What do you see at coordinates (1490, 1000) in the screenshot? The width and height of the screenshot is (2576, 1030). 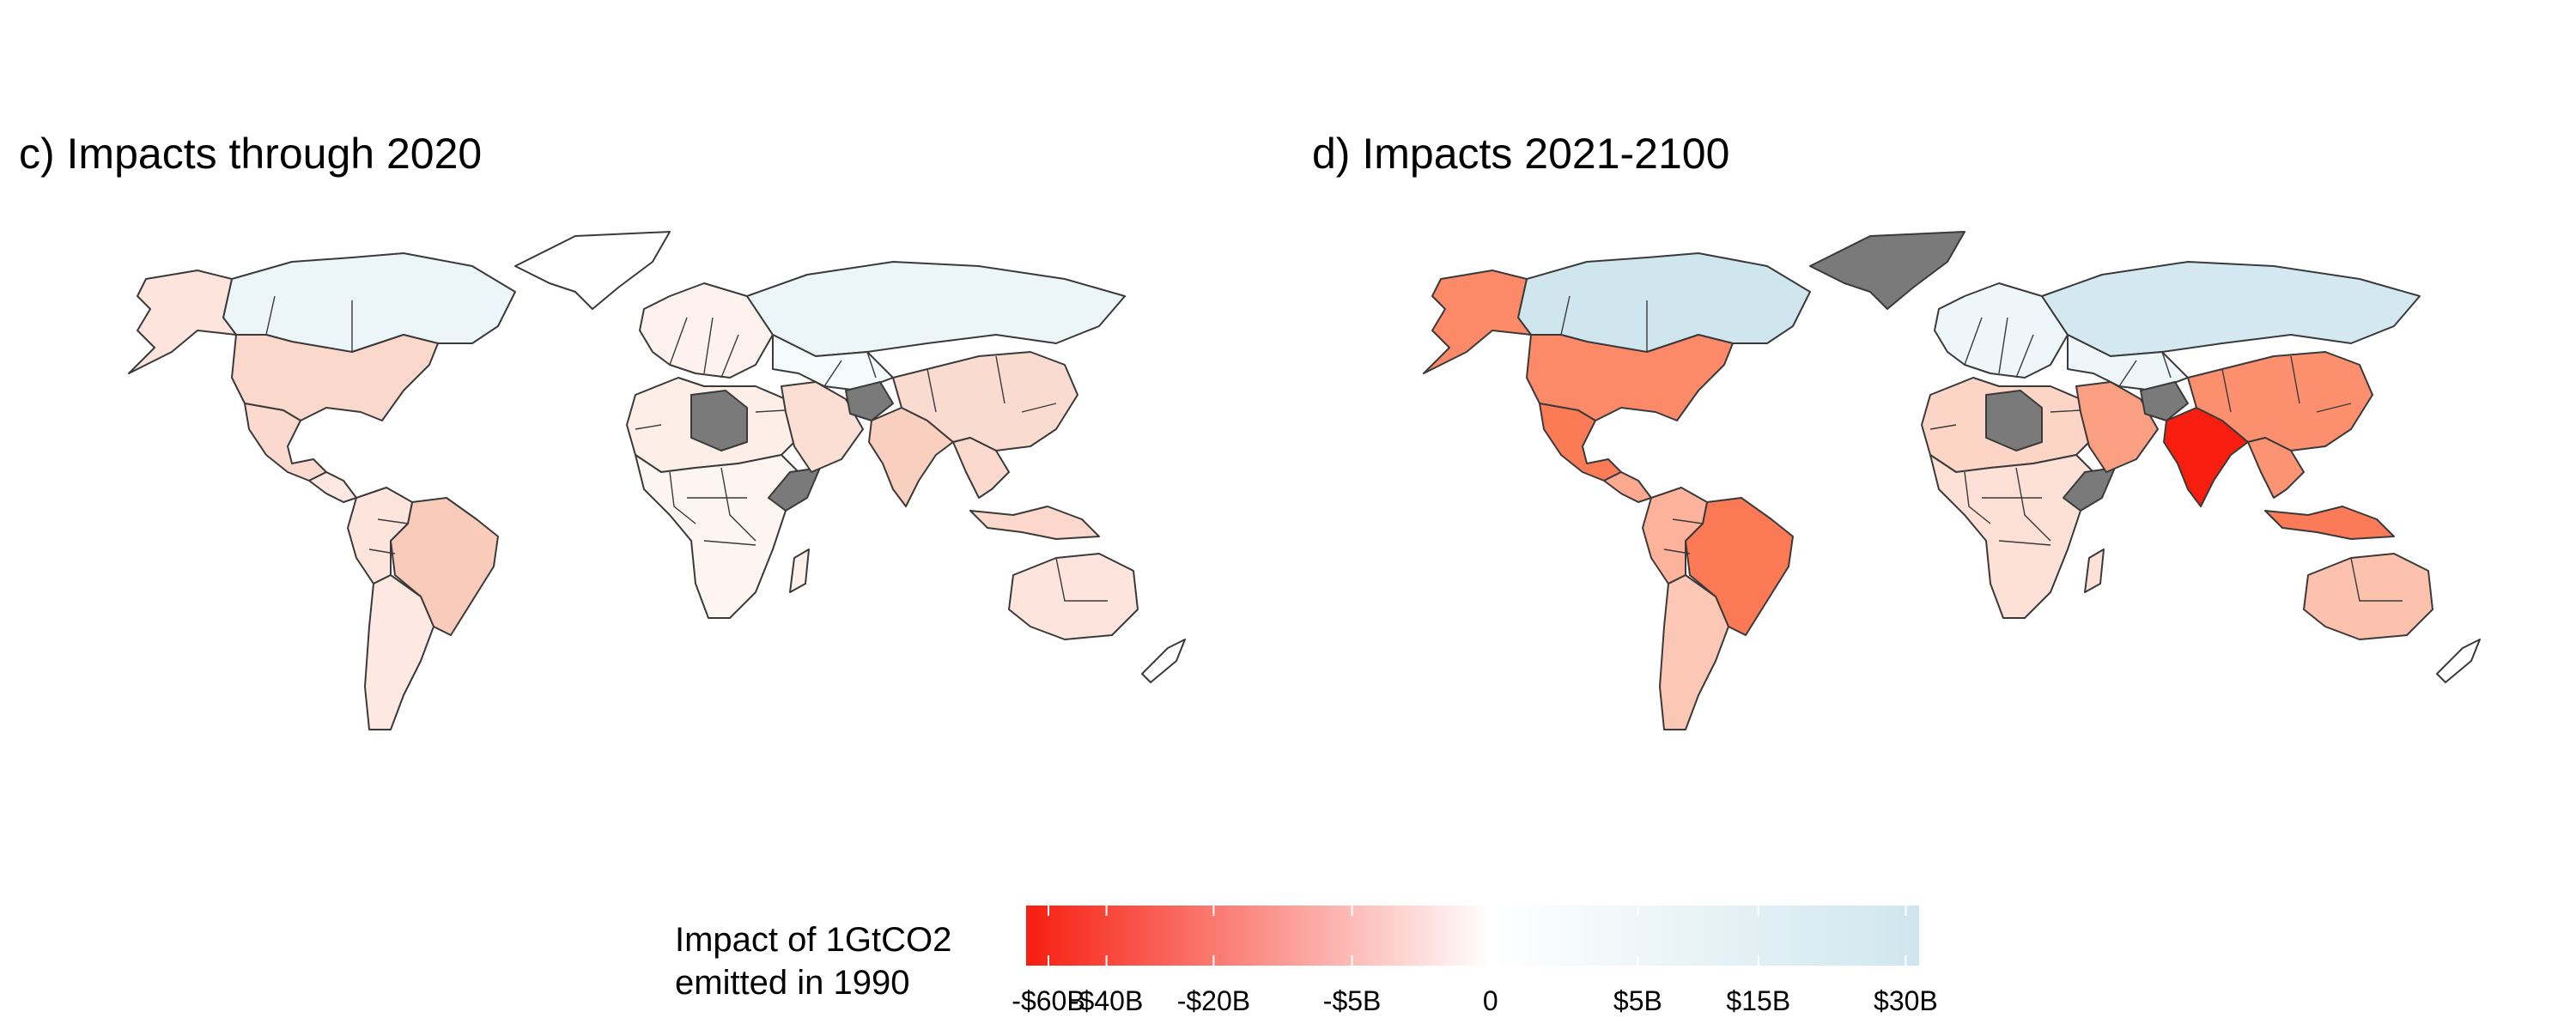 I see `legend-tick-label: 0` at bounding box center [1490, 1000].